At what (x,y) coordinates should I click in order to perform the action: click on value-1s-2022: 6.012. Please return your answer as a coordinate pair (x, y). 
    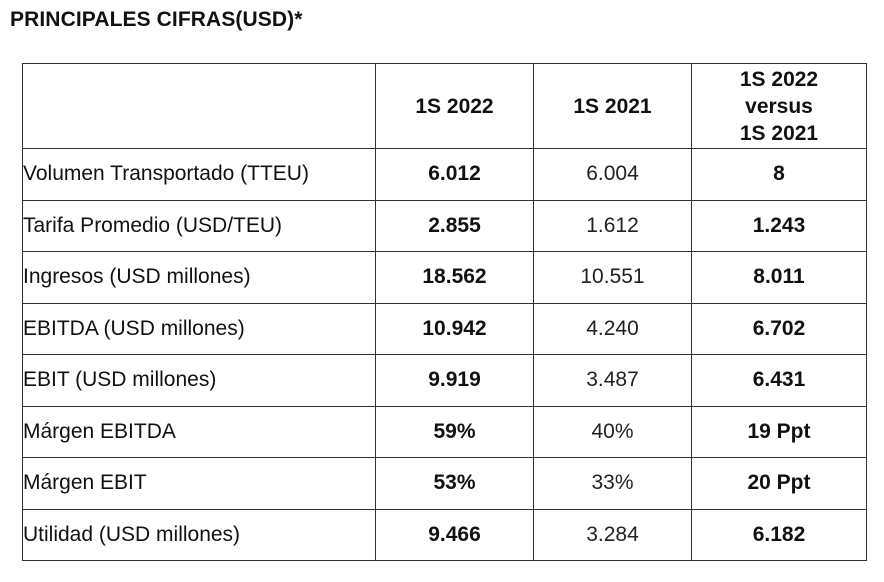
    Looking at the image, I should click on (454, 174).